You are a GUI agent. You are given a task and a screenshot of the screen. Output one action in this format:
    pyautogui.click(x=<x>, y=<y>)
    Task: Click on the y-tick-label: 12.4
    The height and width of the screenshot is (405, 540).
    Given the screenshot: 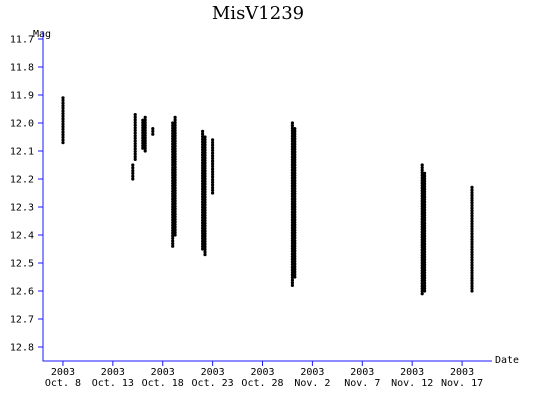 What is the action you would take?
    pyautogui.click(x=22, y=236)
    